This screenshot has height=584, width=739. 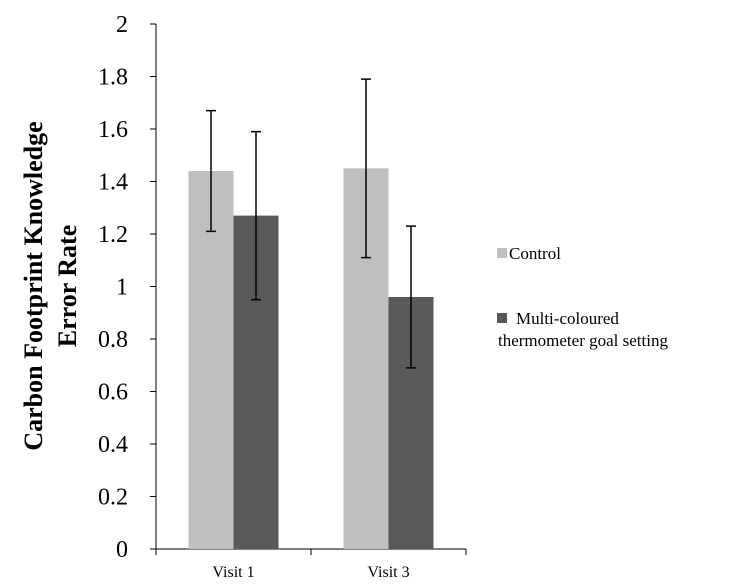 What do you see at coordinates (113, 78) in the screenshot?
I see `y-tick-label: 1.8` at bounding box center [113, 78].